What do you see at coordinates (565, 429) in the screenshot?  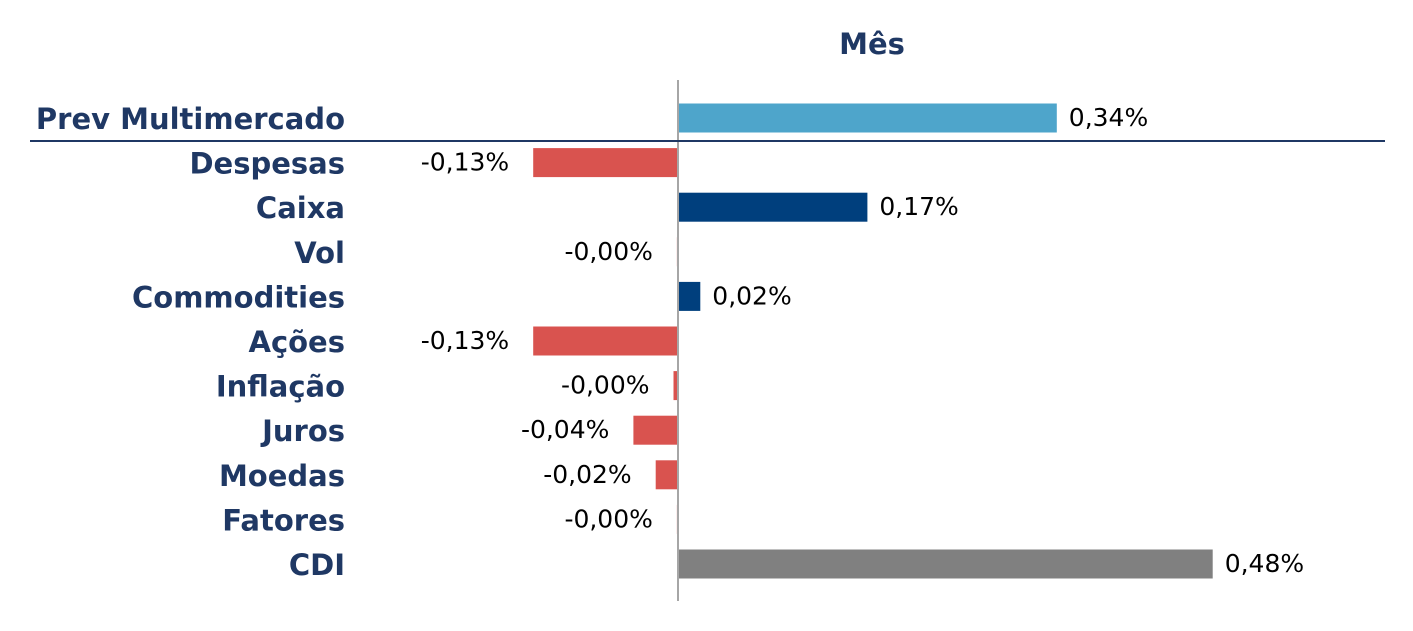 I see `value-label: -0,04%` at bounding box center [565, 429].